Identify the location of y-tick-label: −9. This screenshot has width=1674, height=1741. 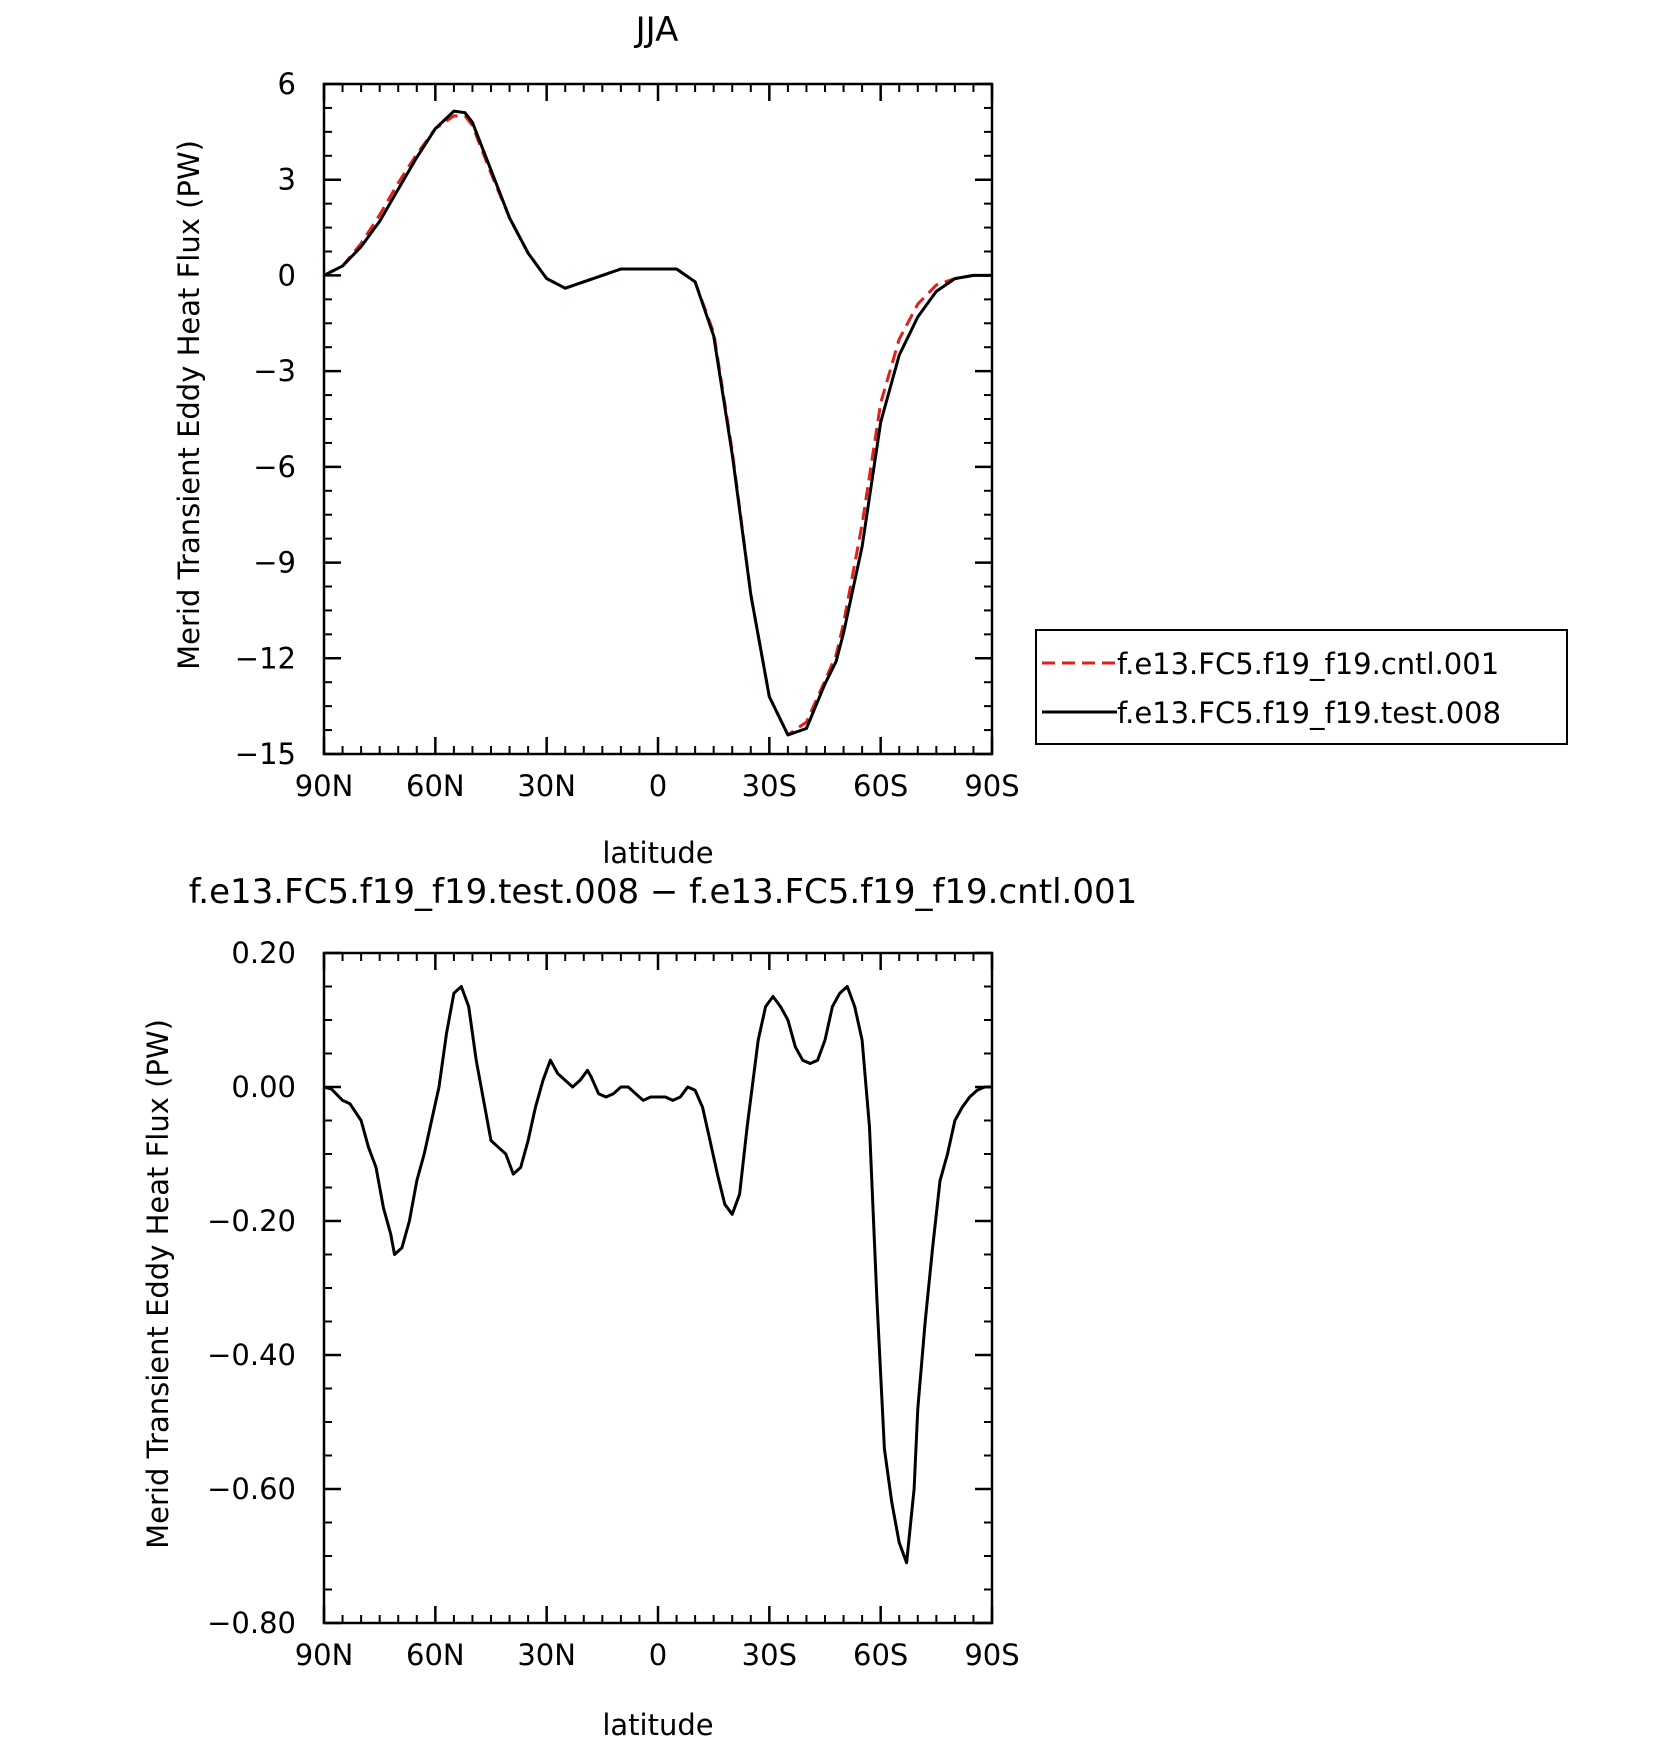
(274, 563).